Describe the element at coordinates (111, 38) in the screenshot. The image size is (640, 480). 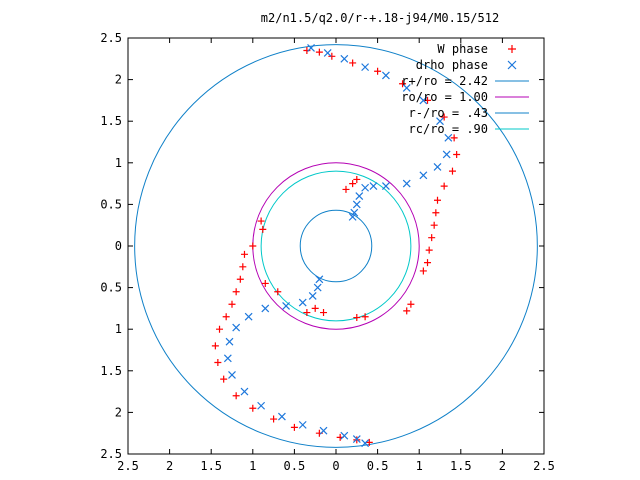
I see `y-tick-label-0: 2.5` at that location.